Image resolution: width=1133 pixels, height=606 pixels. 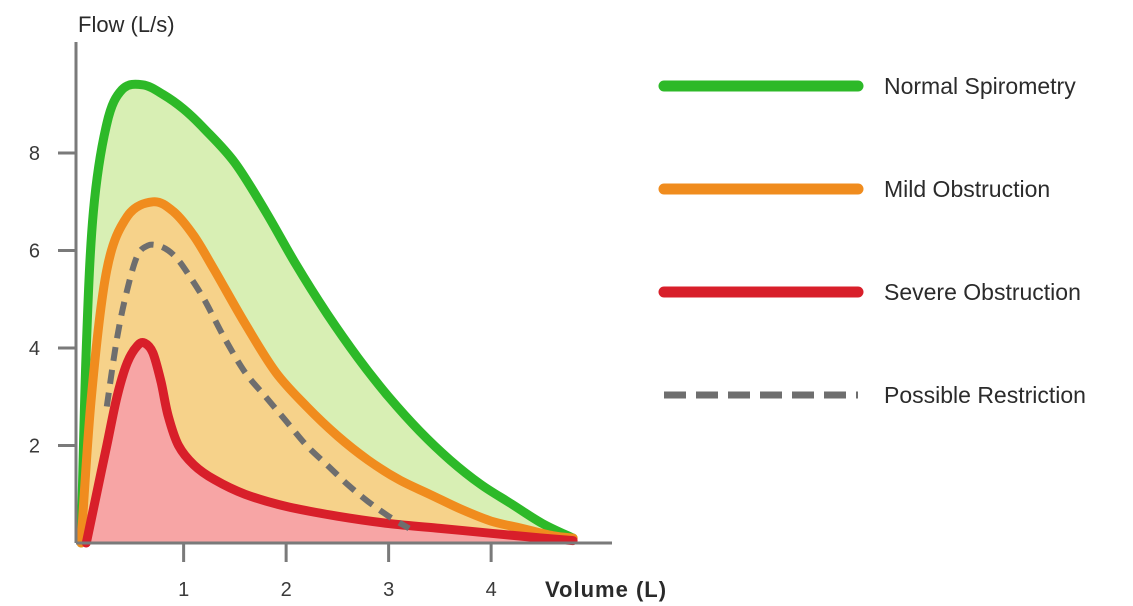 I want to click on x-tick-label: 2, so click(x=286, y=590).